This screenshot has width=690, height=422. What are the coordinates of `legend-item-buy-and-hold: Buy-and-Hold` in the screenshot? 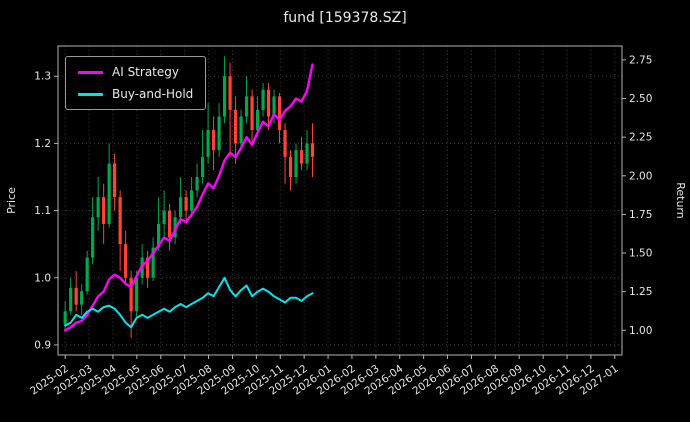 It's located at (135, 94).